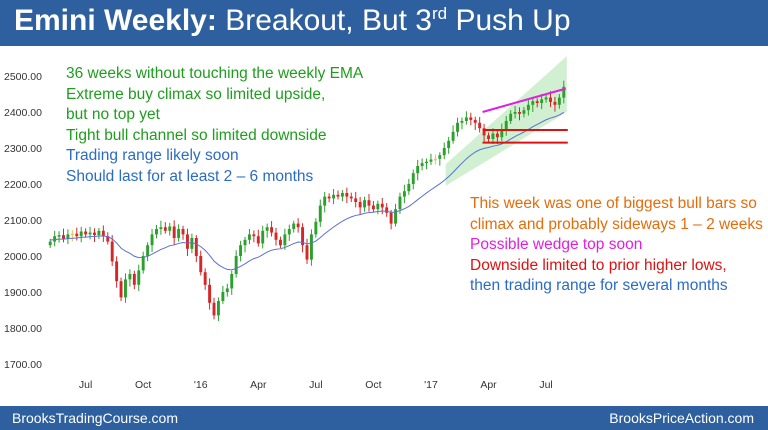  What do you see at coordinates (190, 176) in the screenshot?
I see `left-annotation-line-6: Should last for at least 2 – 6 months` at bounding box center [190, 176].